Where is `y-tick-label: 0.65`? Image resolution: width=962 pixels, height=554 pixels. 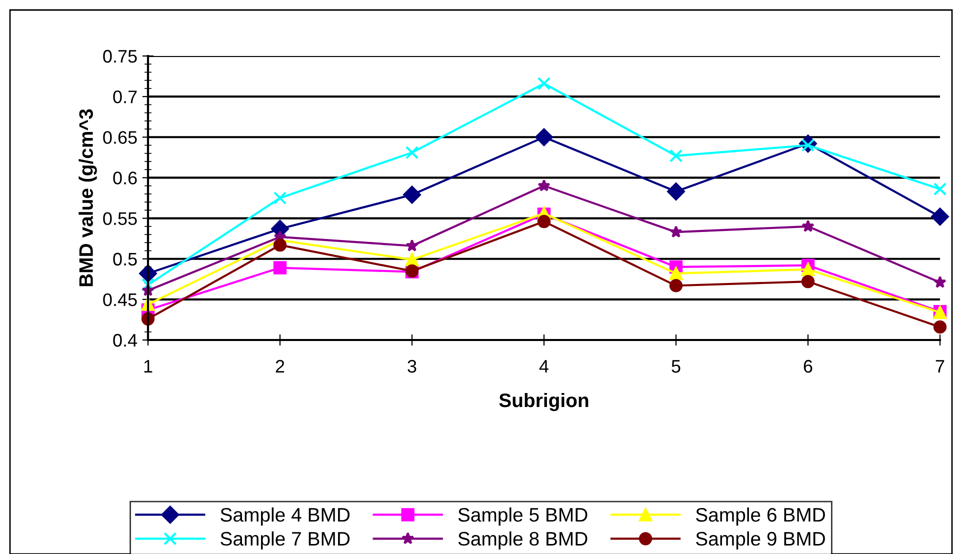
y-tick-label: 0.65 is located at coordinates (120, 137).